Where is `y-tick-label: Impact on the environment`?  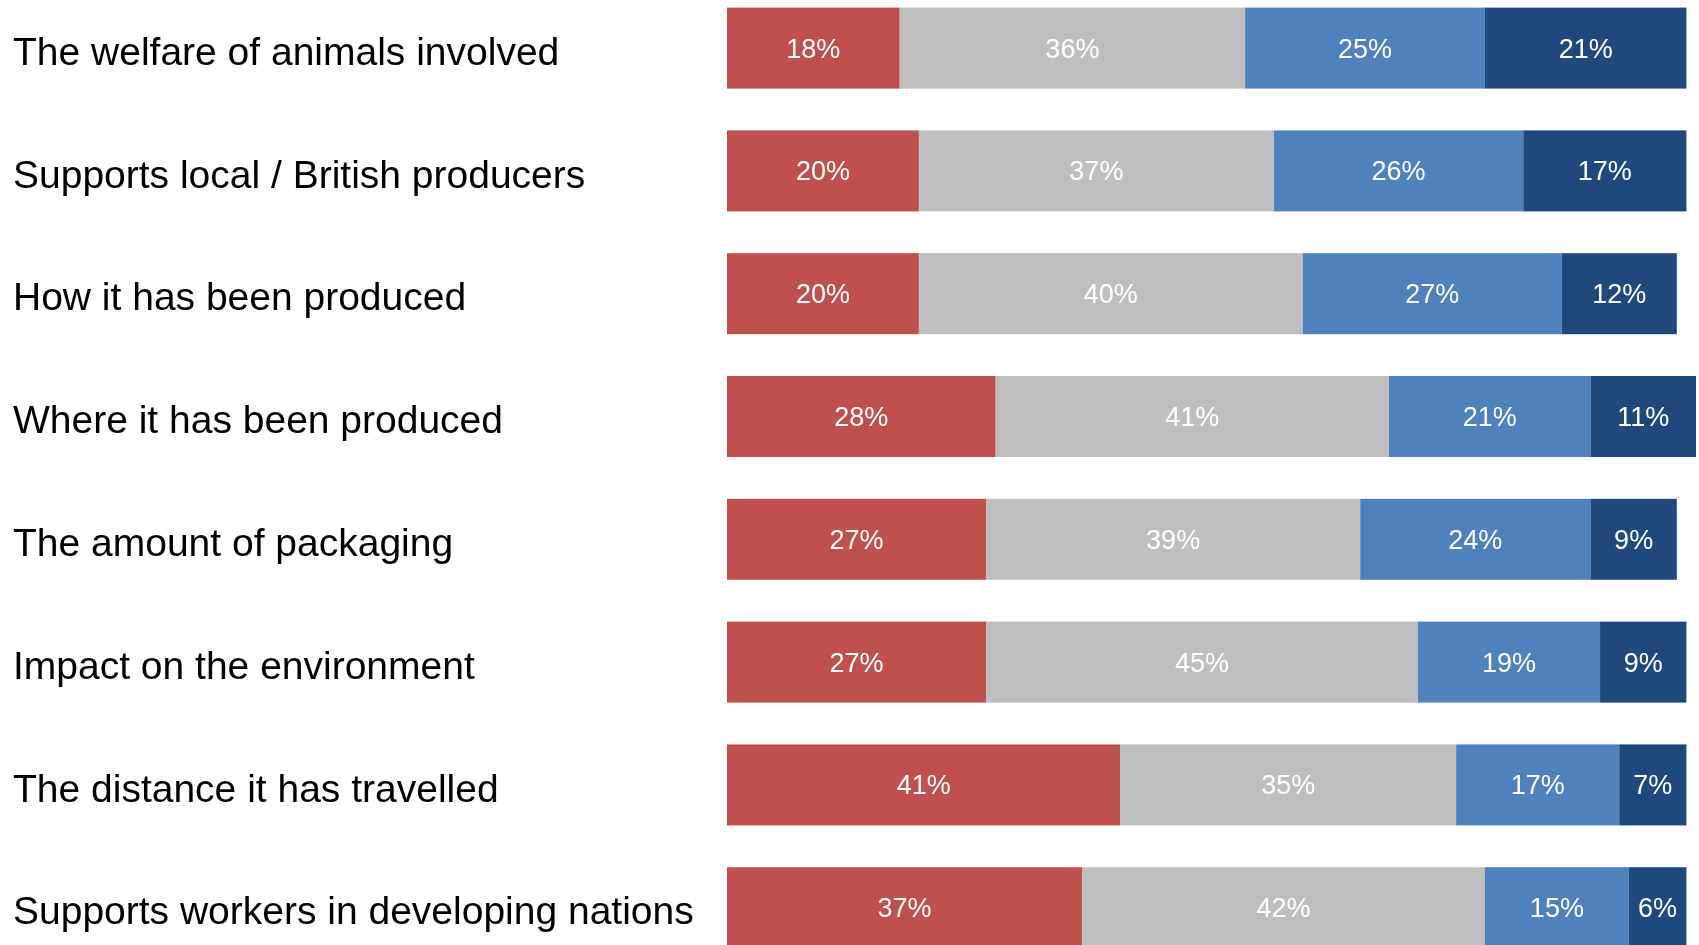 y-tick-label: Impact on the environment is located at coordinates (244, 665).